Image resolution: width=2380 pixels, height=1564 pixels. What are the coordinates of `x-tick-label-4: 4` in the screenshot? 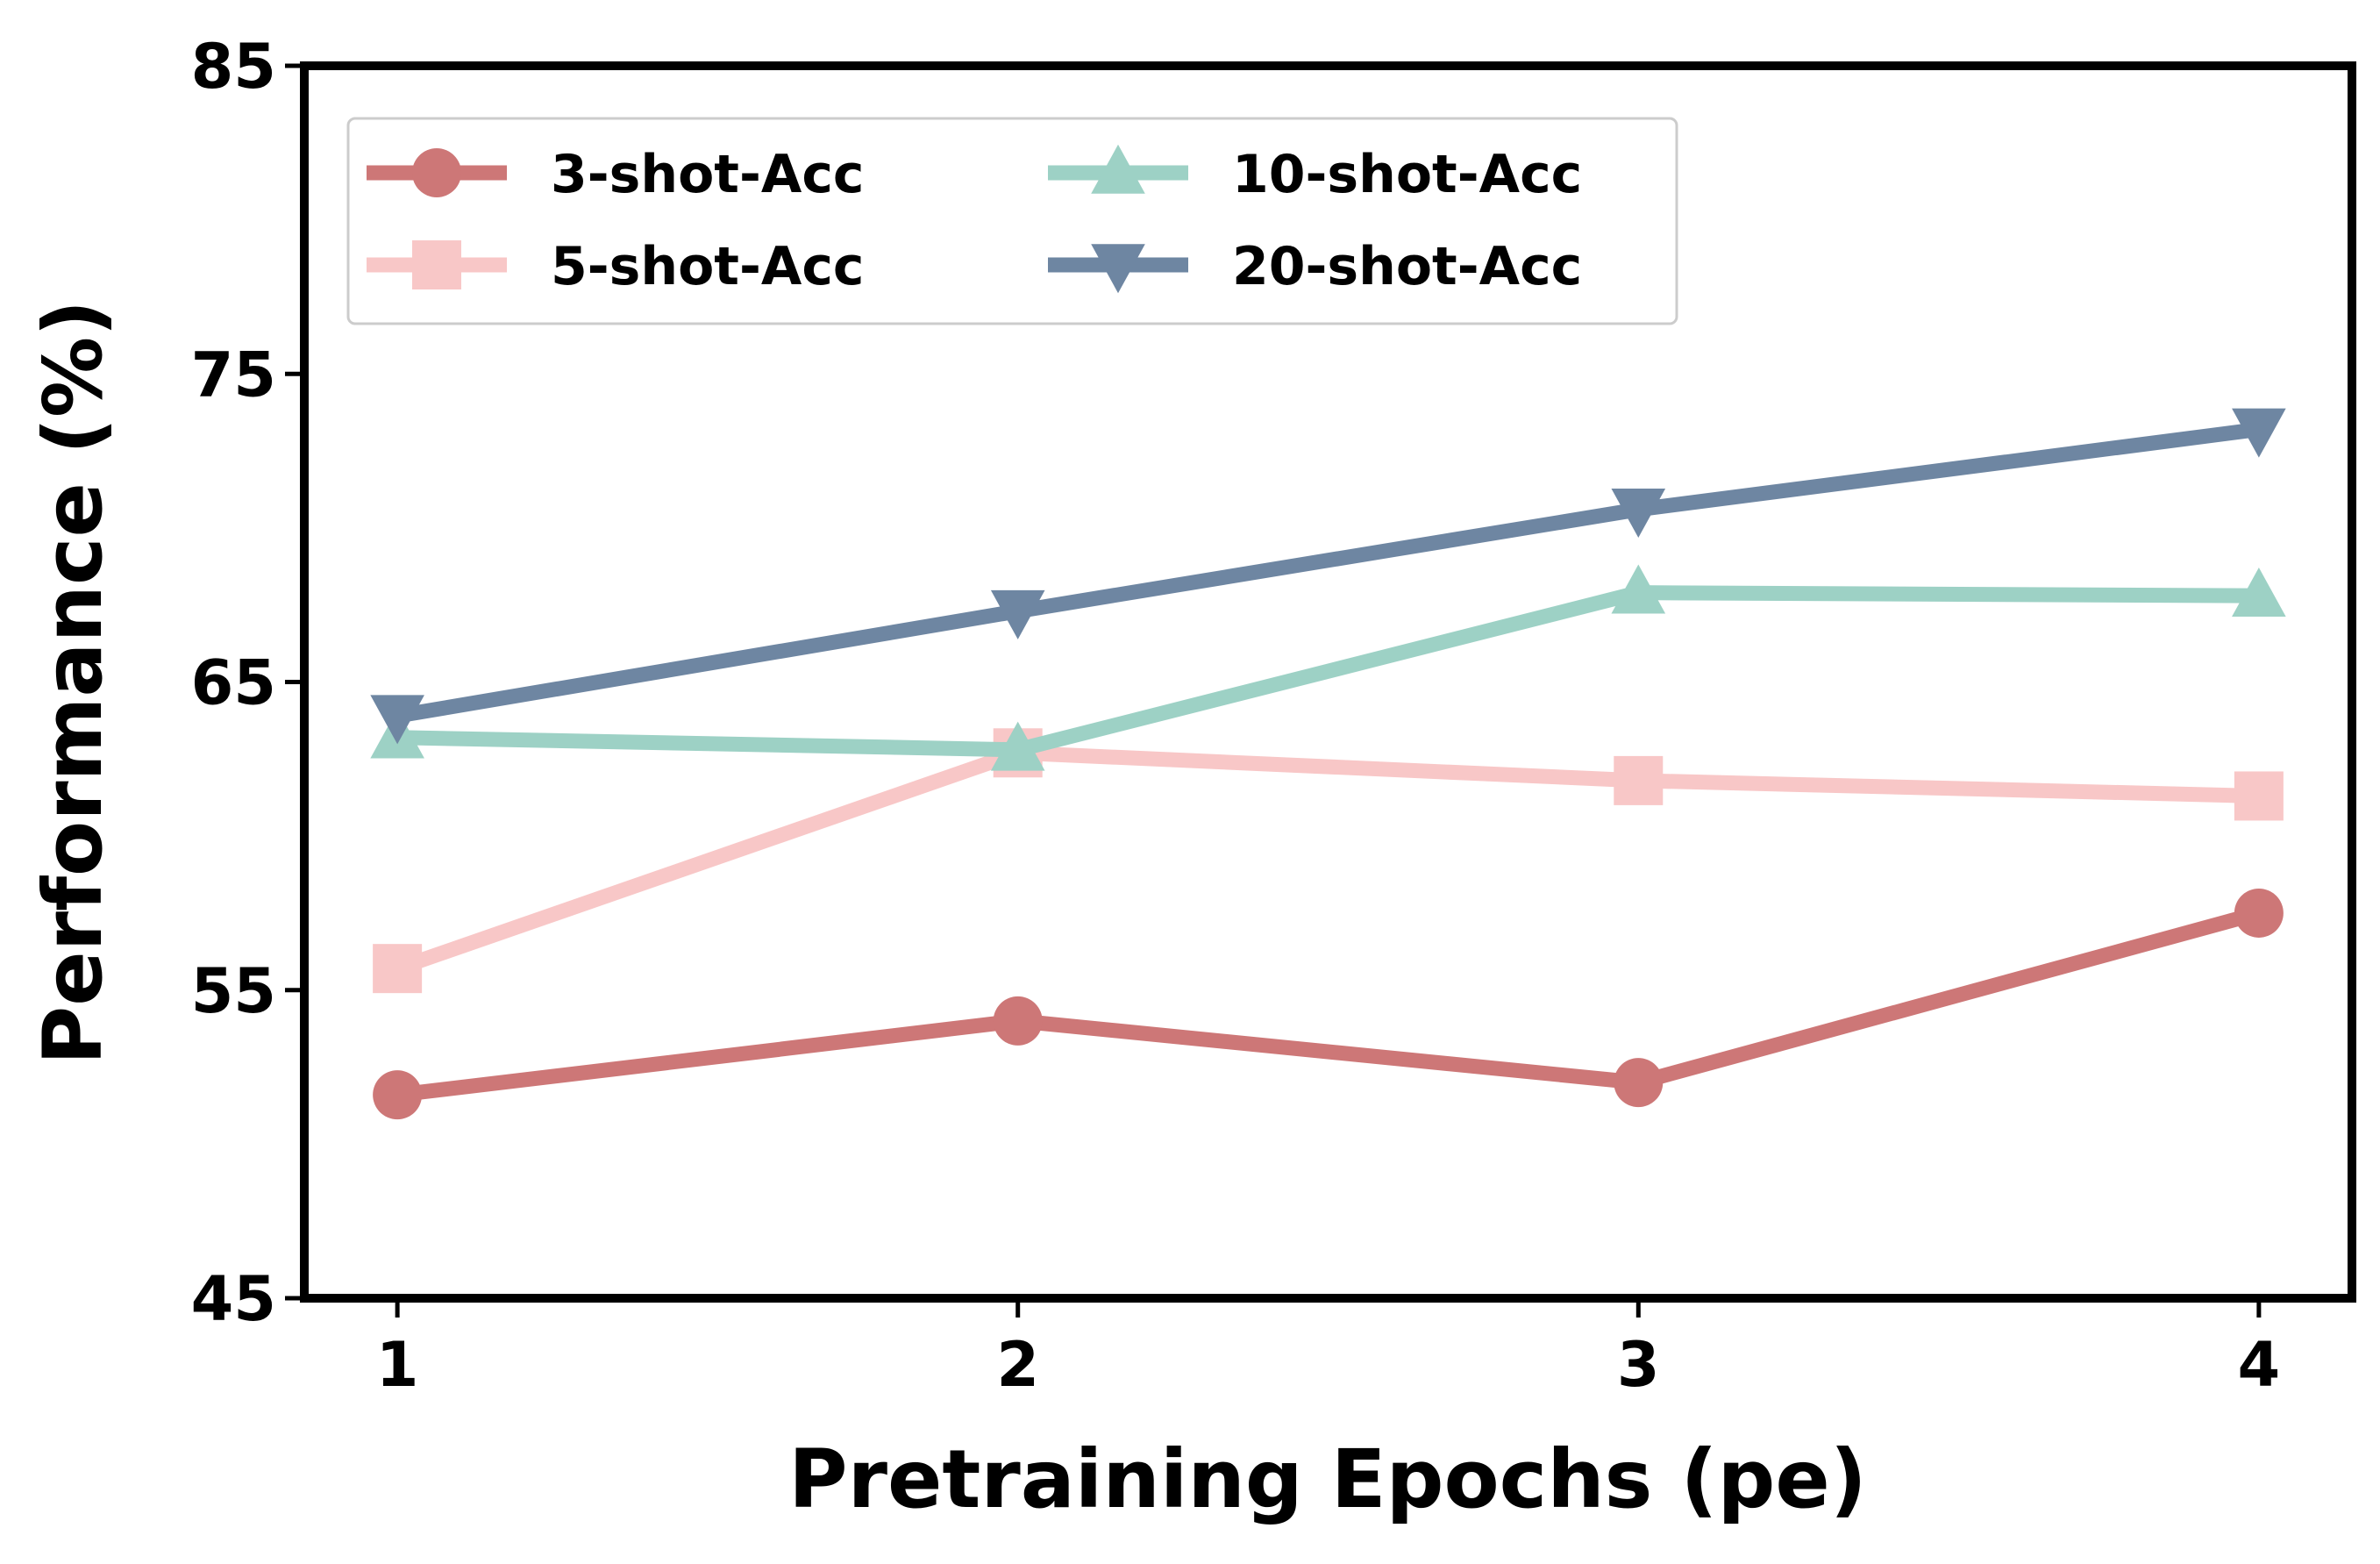 It's located at (2259, 1365).